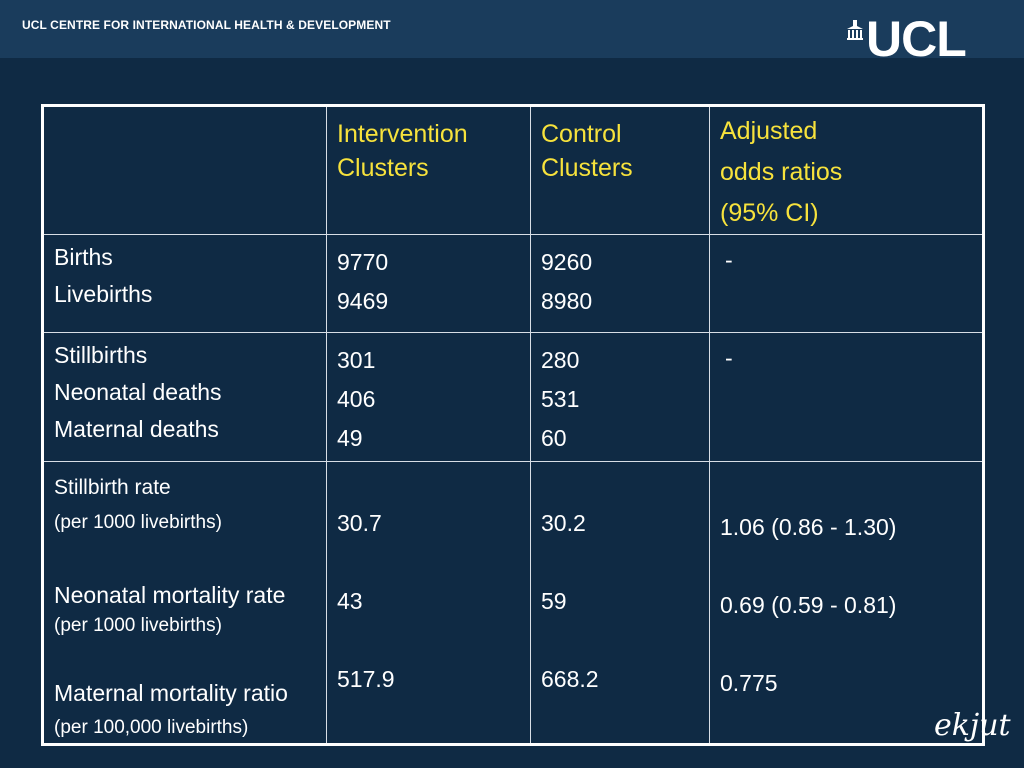 This screenshot has height=768, width=1024. Describe the element at coordinates (101, 355) in the screenshot. I see `label-stillbirths: Stillbirths` at that location.